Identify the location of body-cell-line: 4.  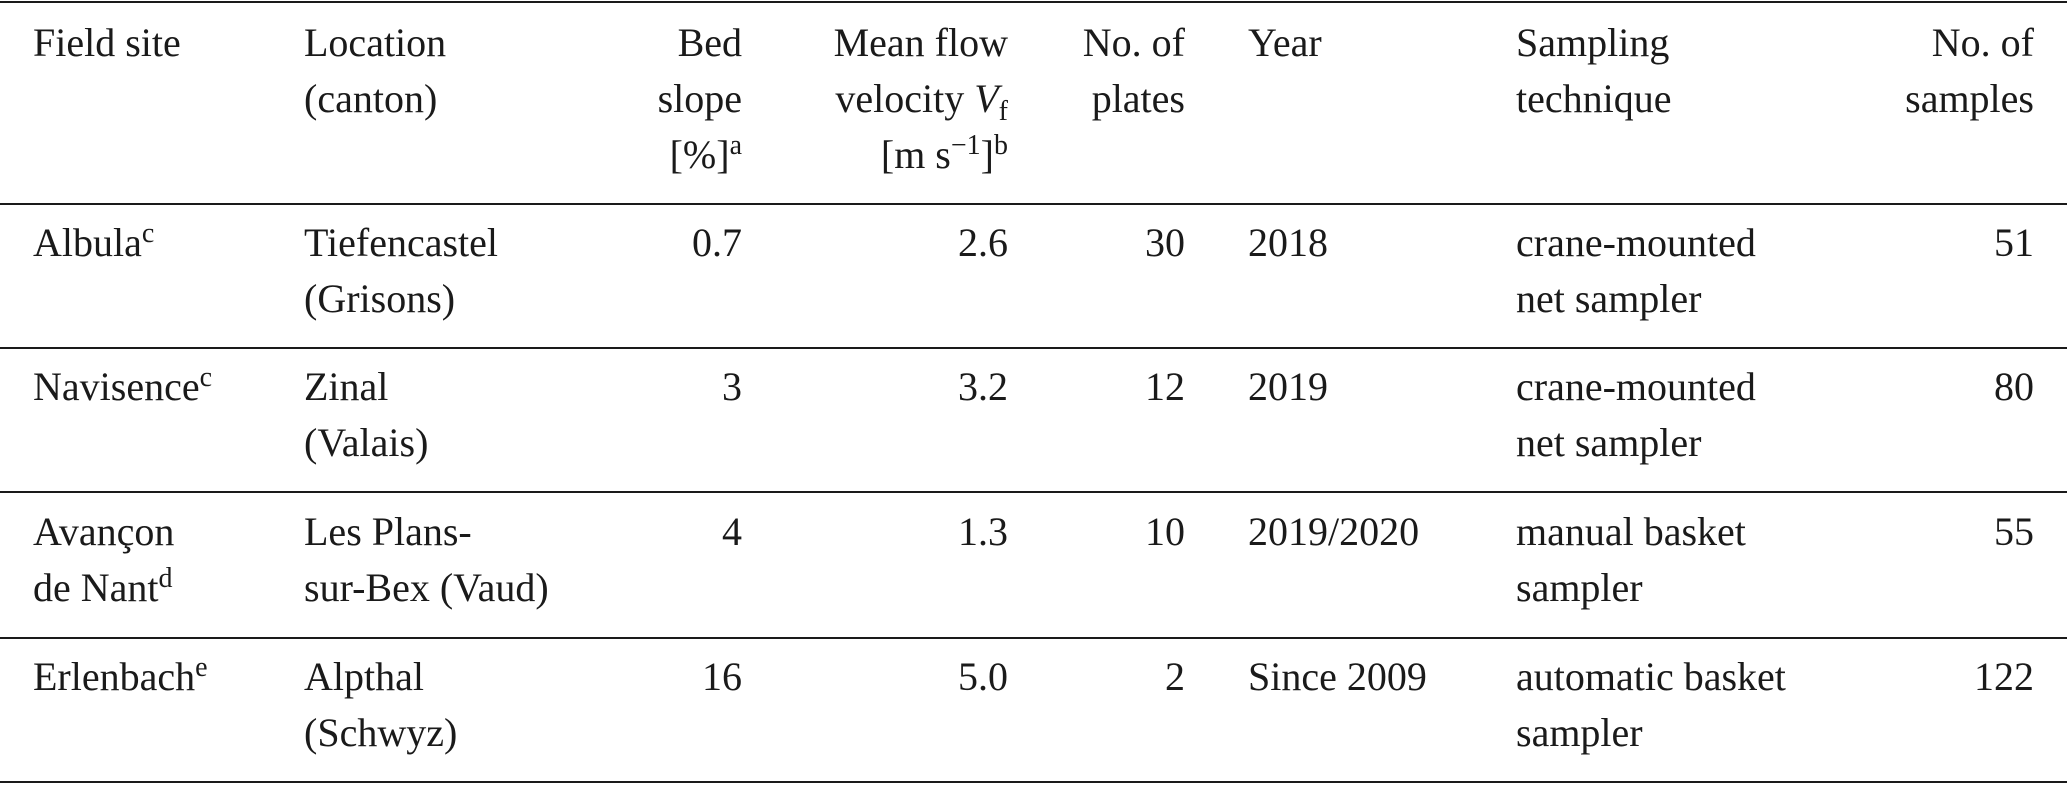
(732, 531).